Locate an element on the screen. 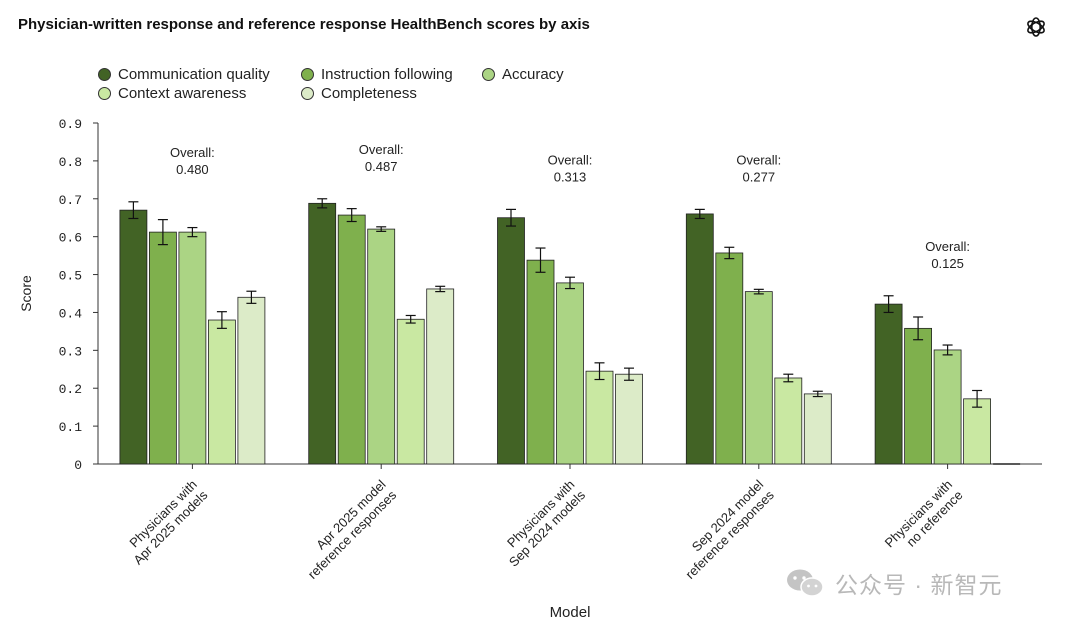  legend-item-communication-quality: Communication quality is located at coordinates (184, 74).